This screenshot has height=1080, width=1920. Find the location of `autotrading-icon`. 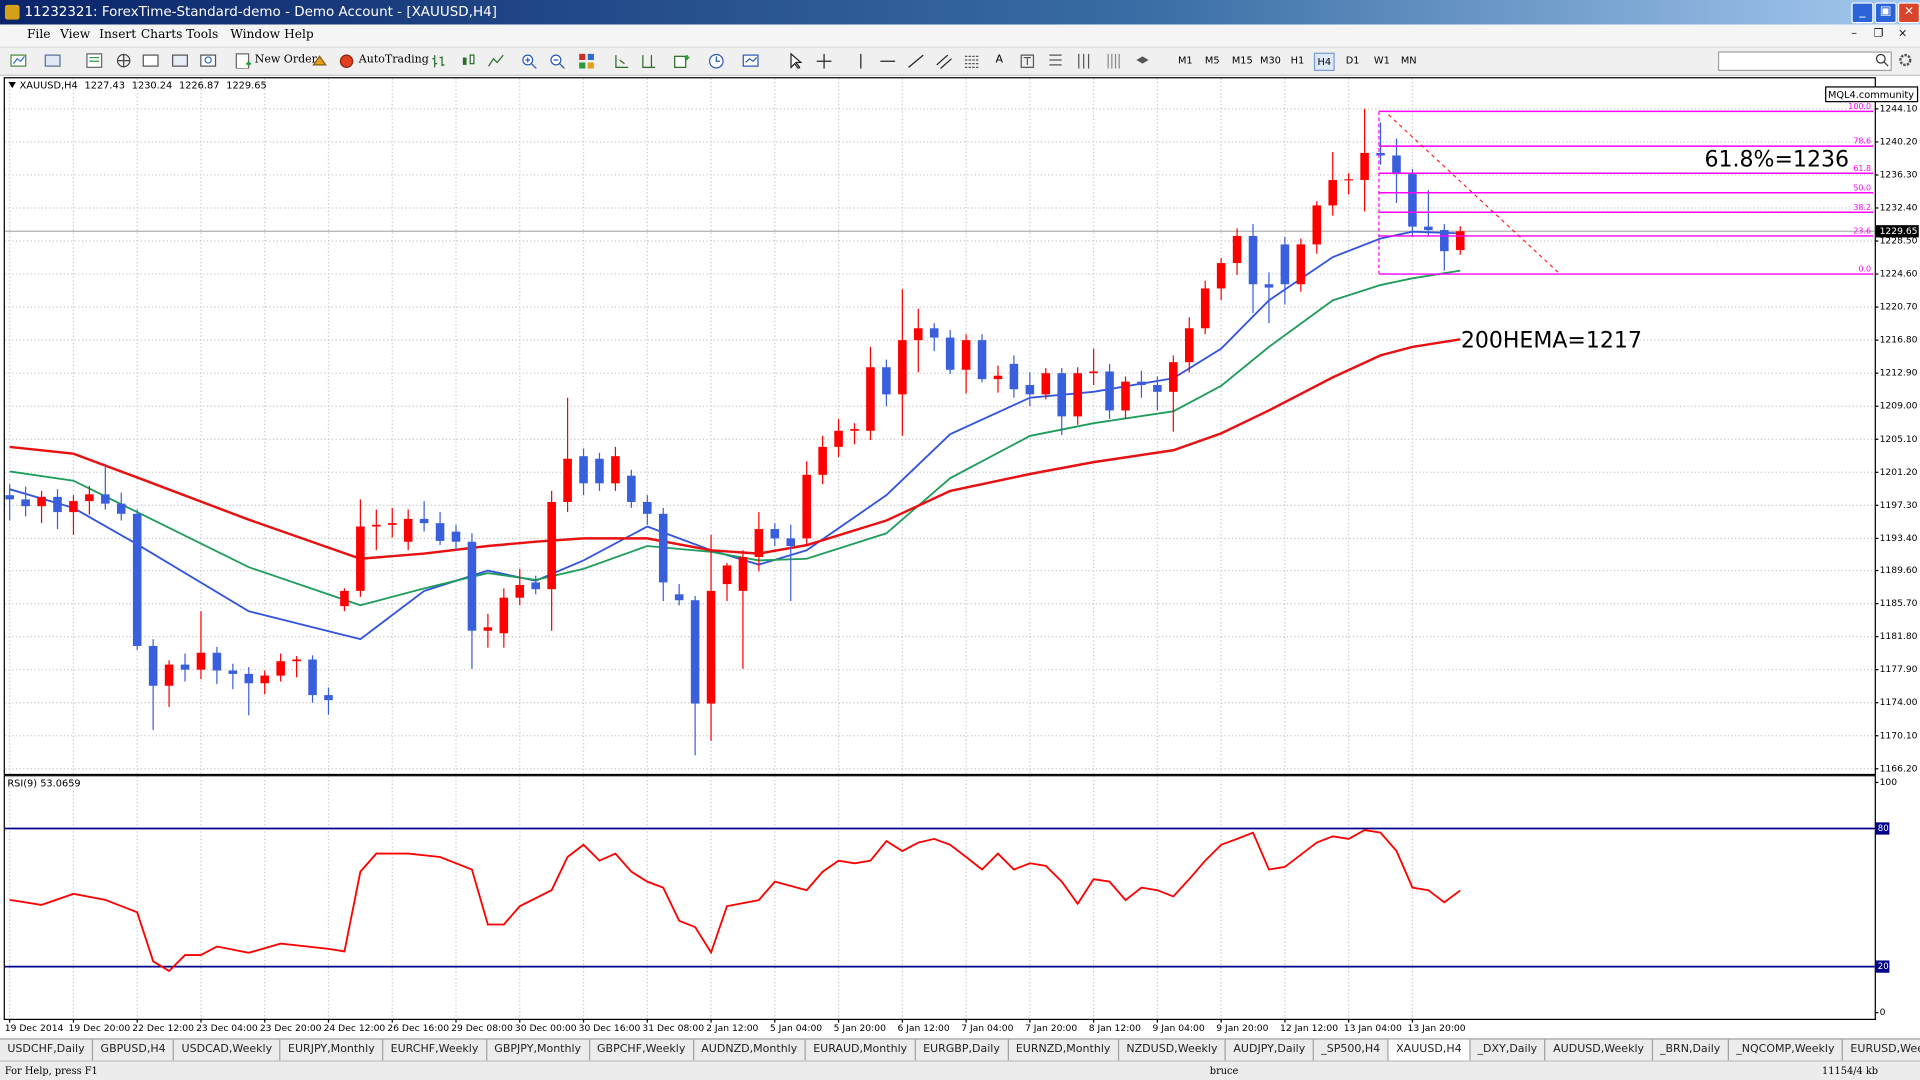

autotrading-icon is located at coordinates (346, 61).